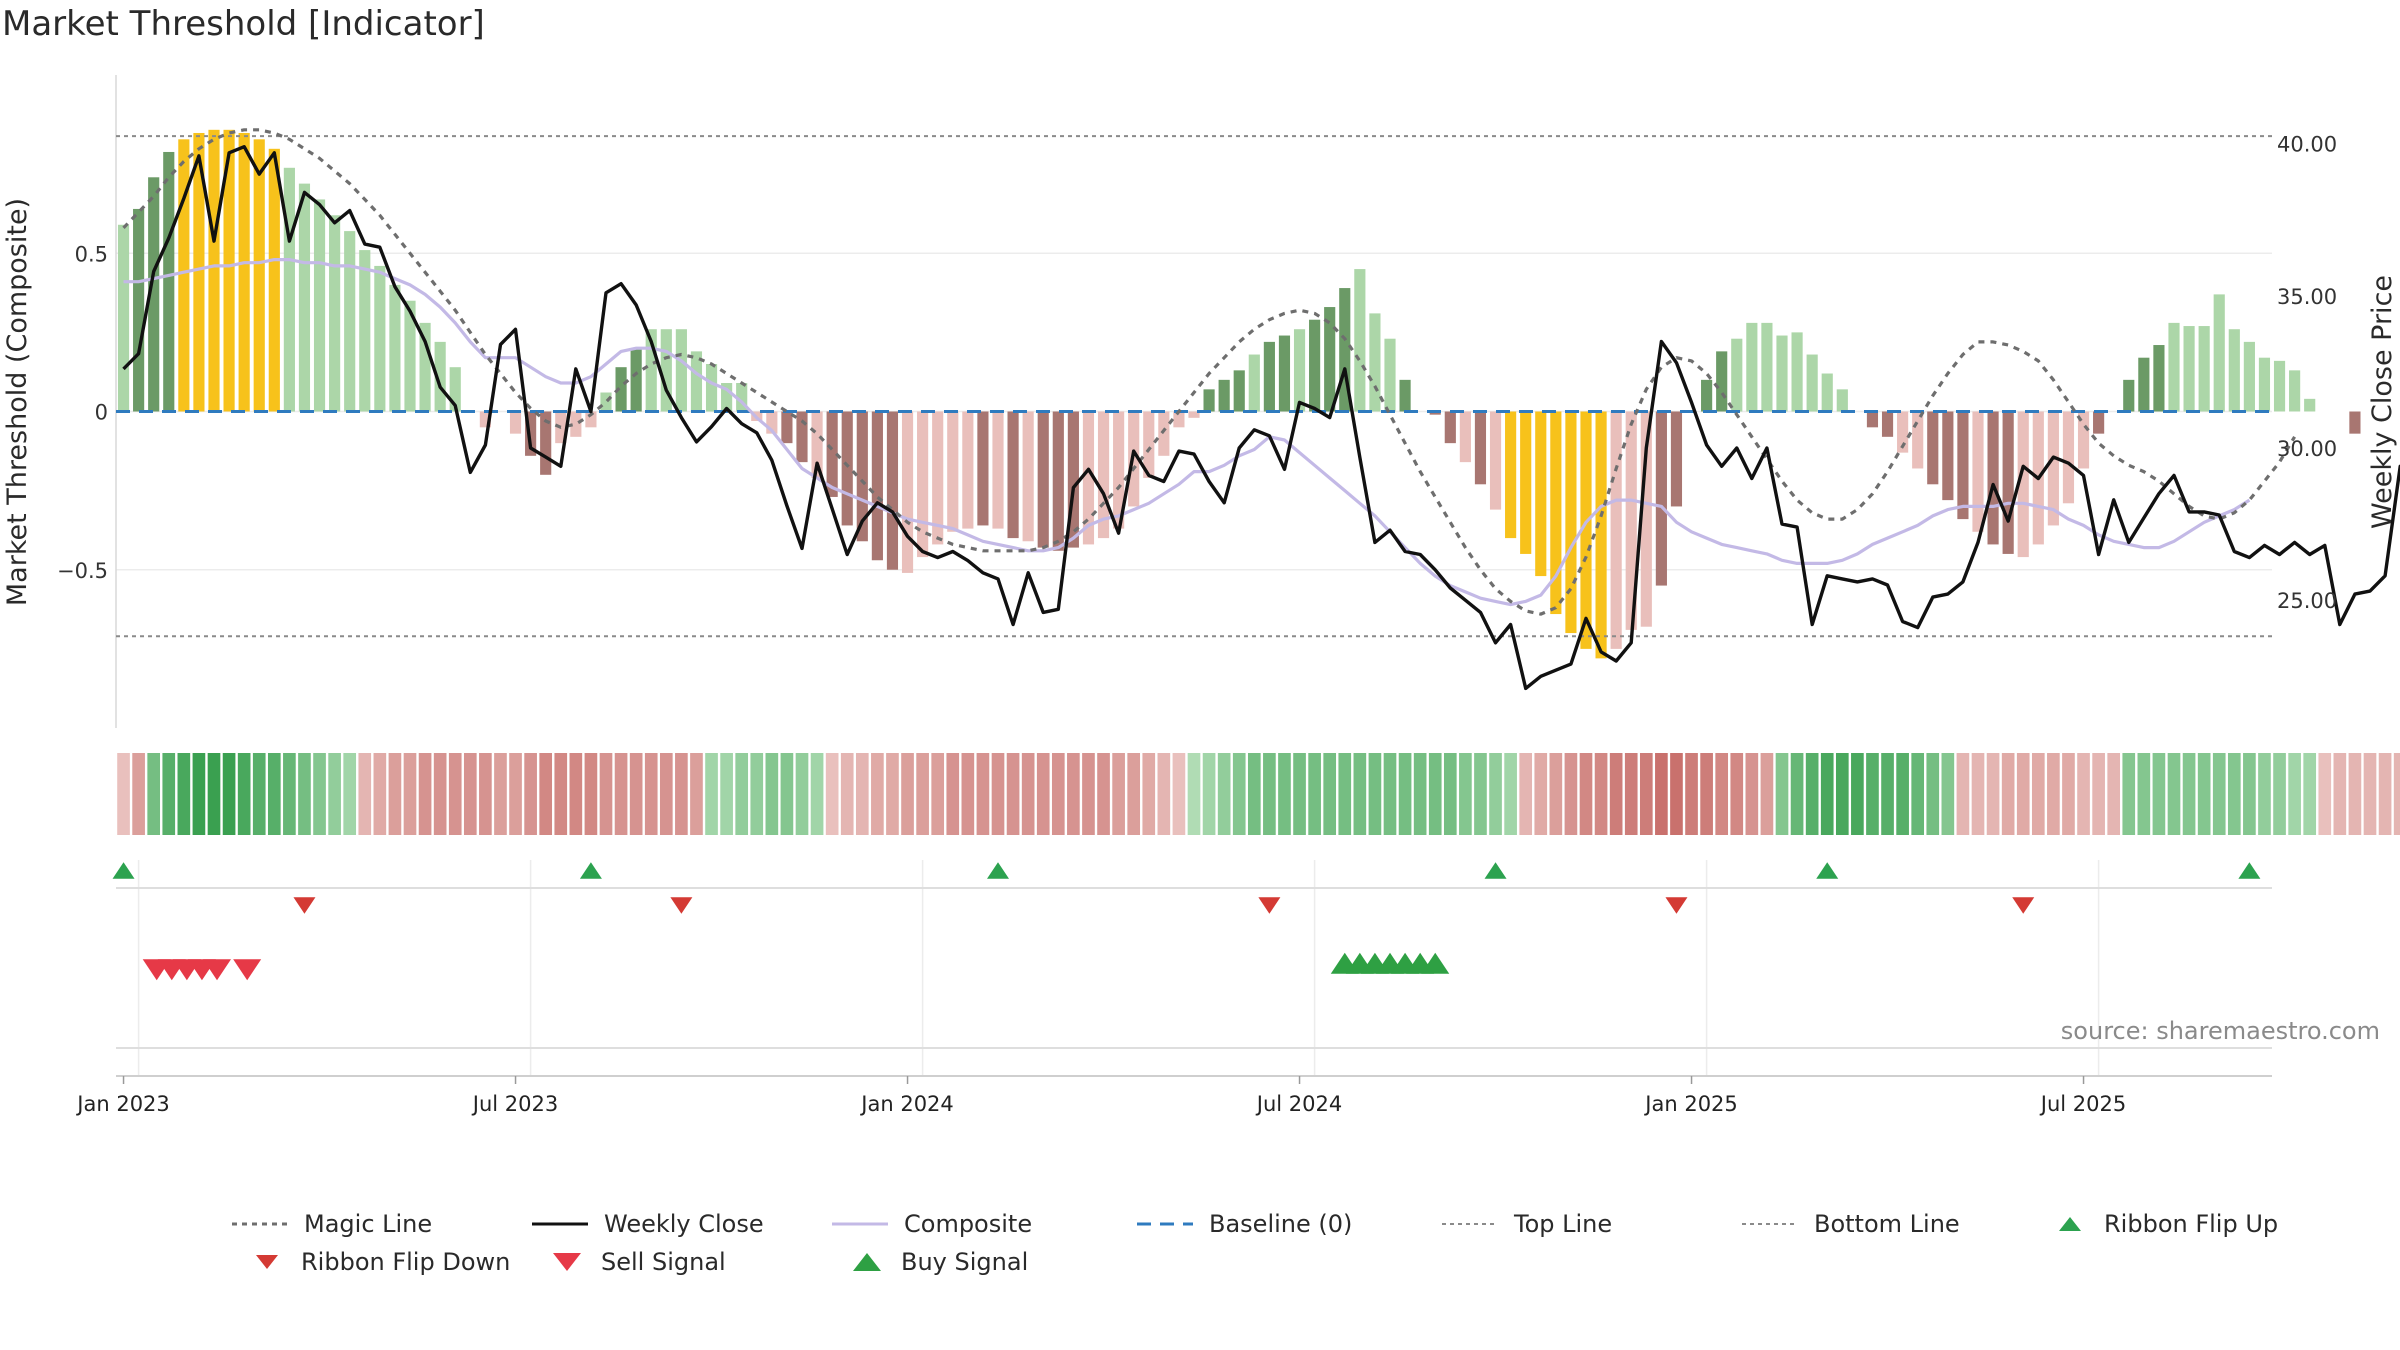 The height and width of the screenshot is (1350, 2400). I want to click on legend-label: Ribbon Flip Up, so click(2191, 1224).